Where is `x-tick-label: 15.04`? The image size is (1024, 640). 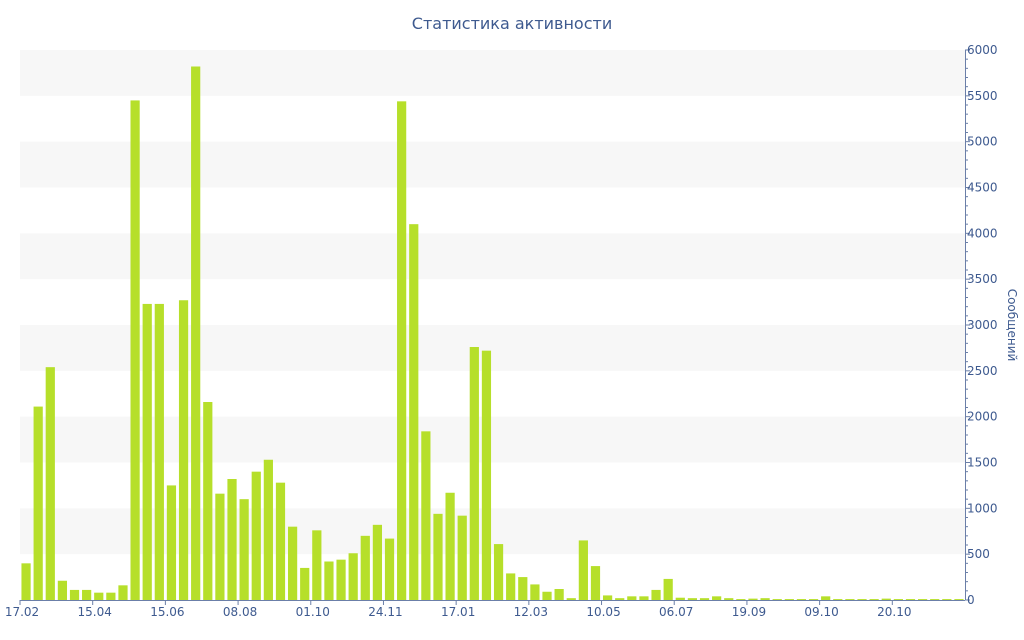
x-tick-label: 15.04 is located at coordinates (95, 612).